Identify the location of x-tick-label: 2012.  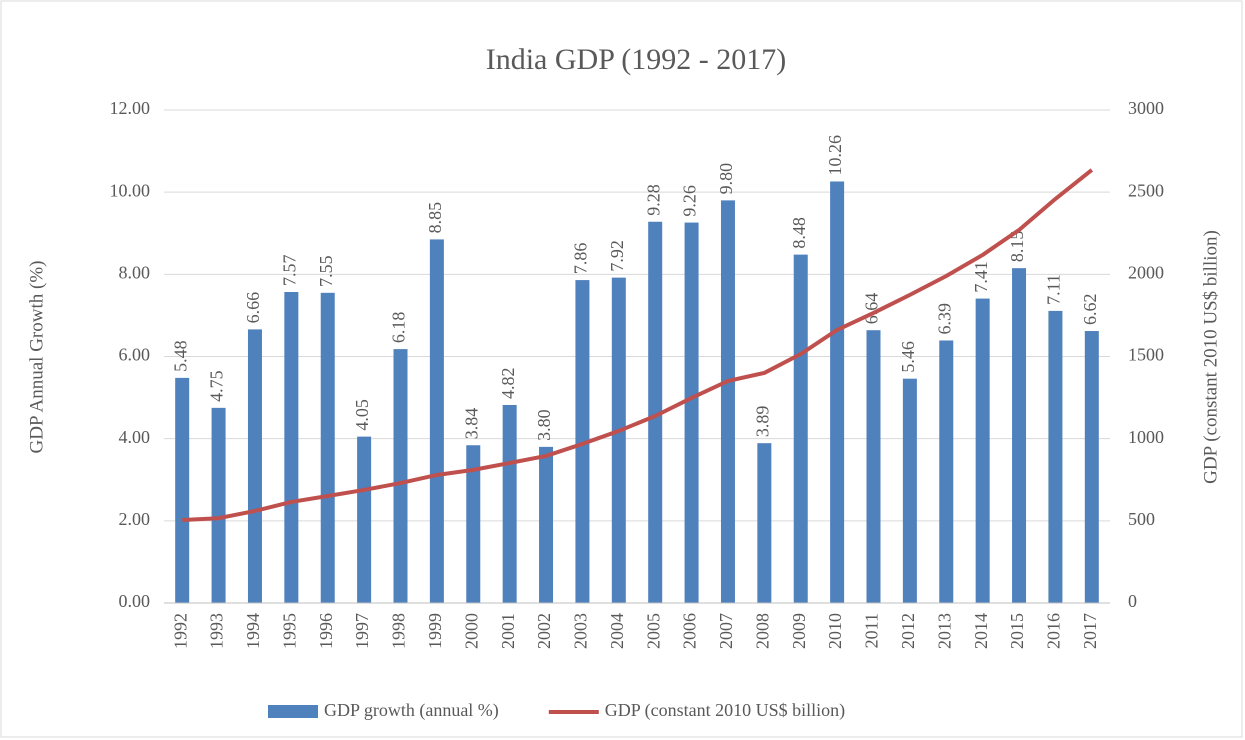
(908, 631).